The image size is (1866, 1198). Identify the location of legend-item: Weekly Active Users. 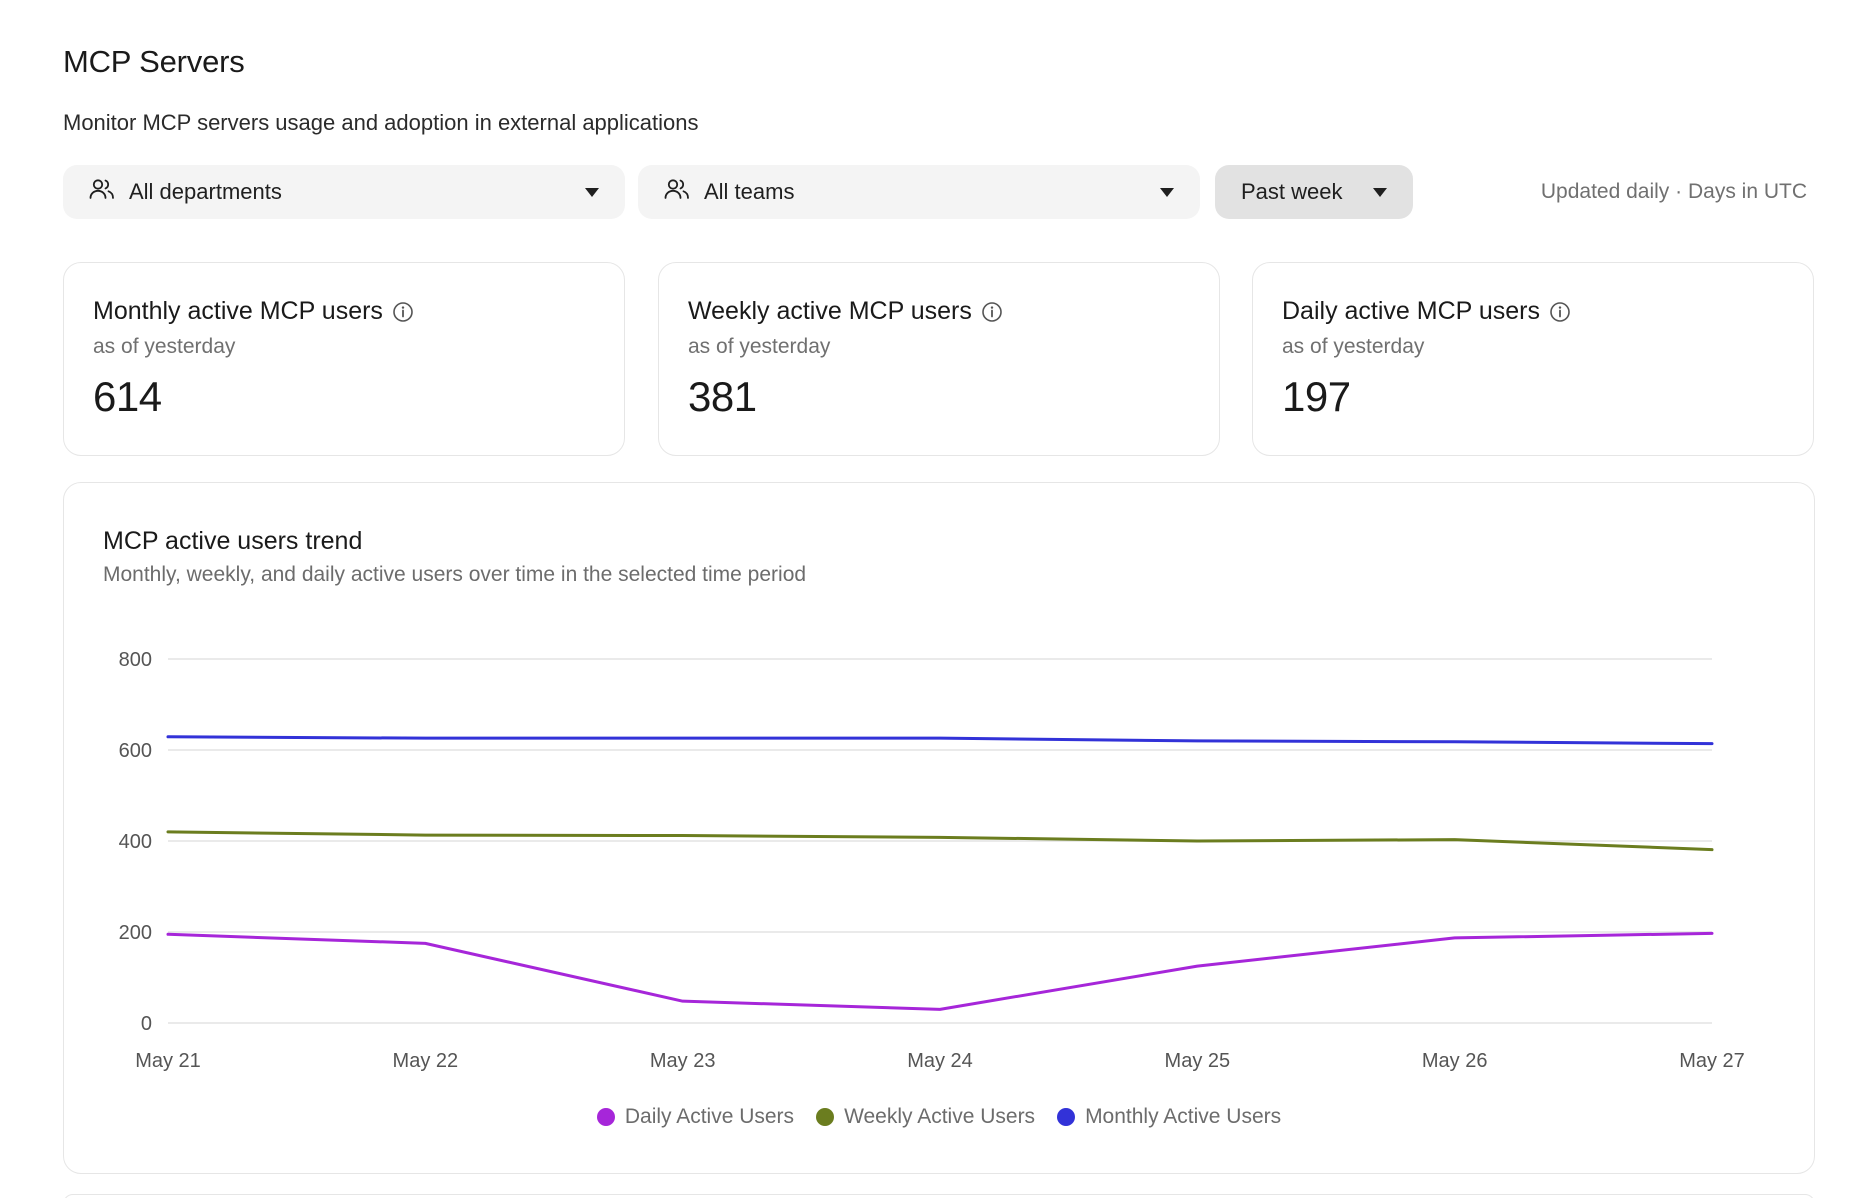
(925, 1117).